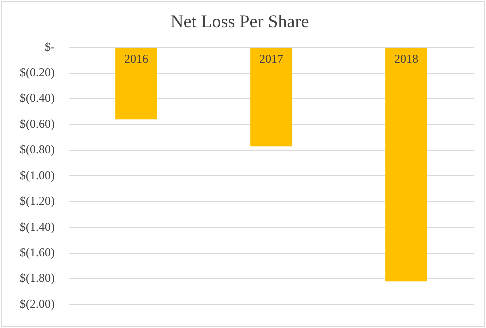 This screenshot has width=486, height=328. I want to click on x-tick-label: 2017, so click(271, 59).